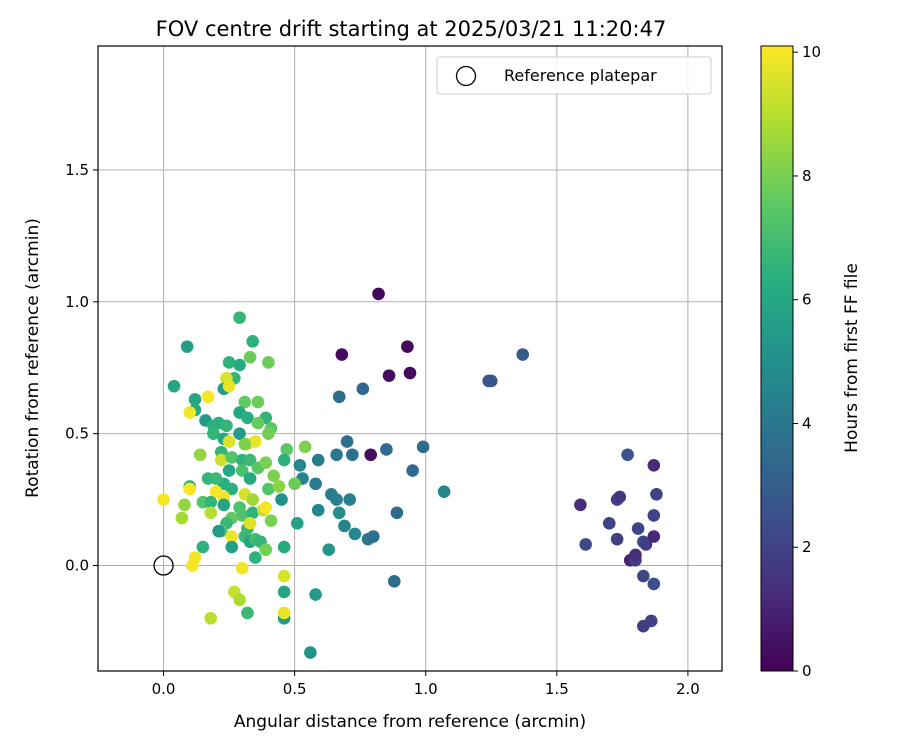 The image size is (900, 750). I want to click on x-tick-label: 0.5, so click(295, 689).